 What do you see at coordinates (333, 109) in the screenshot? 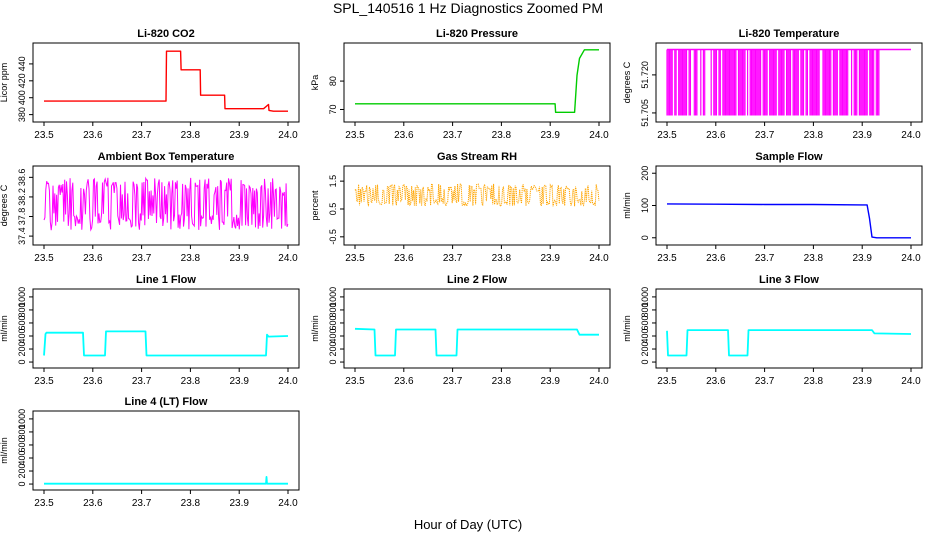
I see `y-tick-label: 70` at bounding box center [333, 109].